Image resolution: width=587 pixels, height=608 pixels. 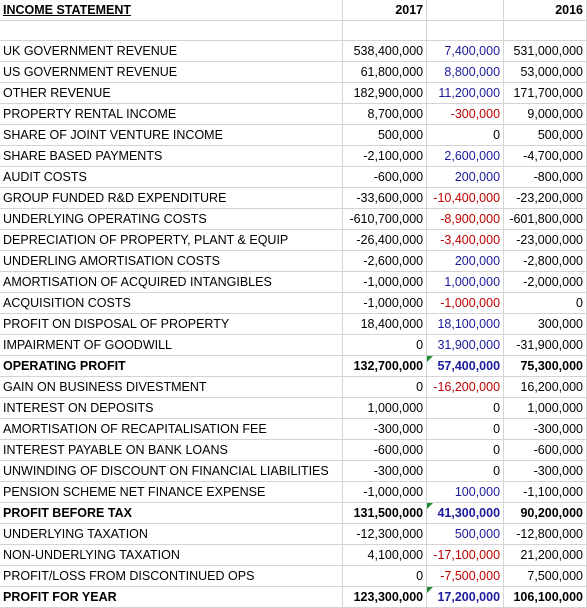 I want to click on row-label-cell: UK GOVERNMENT REVENUE, so click(x=172, y=51).